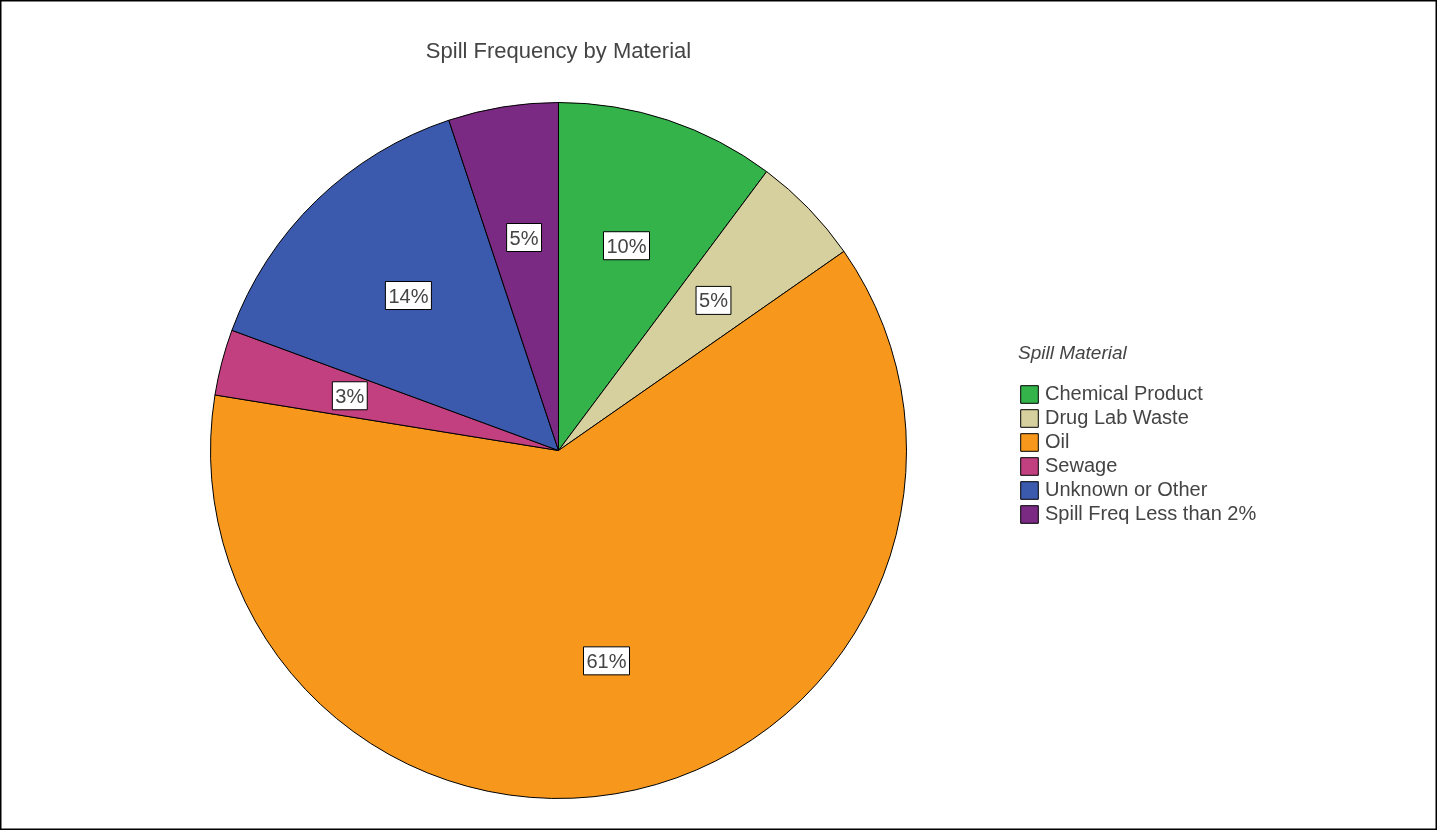 This screenshot has width=1437, height=830. I want to click on legend-label: Oil, so click(1057, 441).